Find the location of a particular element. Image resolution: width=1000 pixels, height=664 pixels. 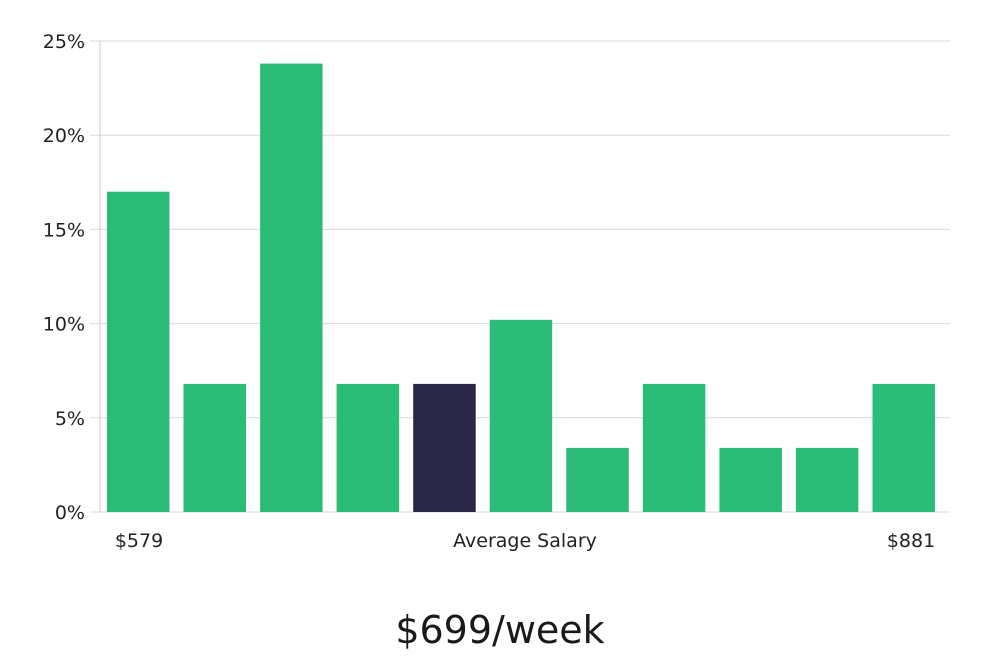

y-tick-label: 0% is located at coordinates (70, 513).